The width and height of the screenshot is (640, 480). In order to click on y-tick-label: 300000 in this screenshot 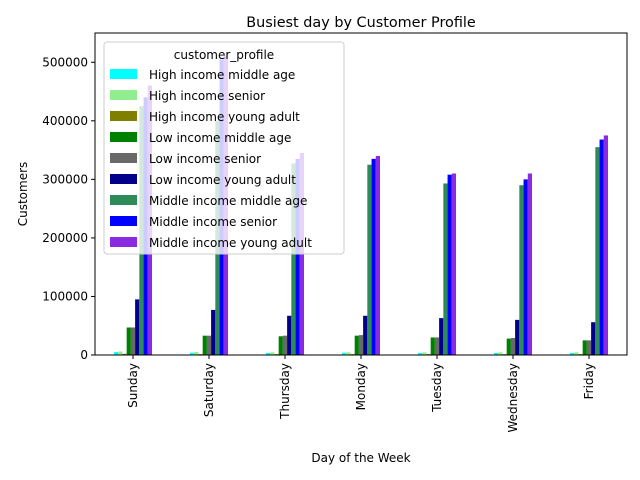, I will do `click(65, 179)`.